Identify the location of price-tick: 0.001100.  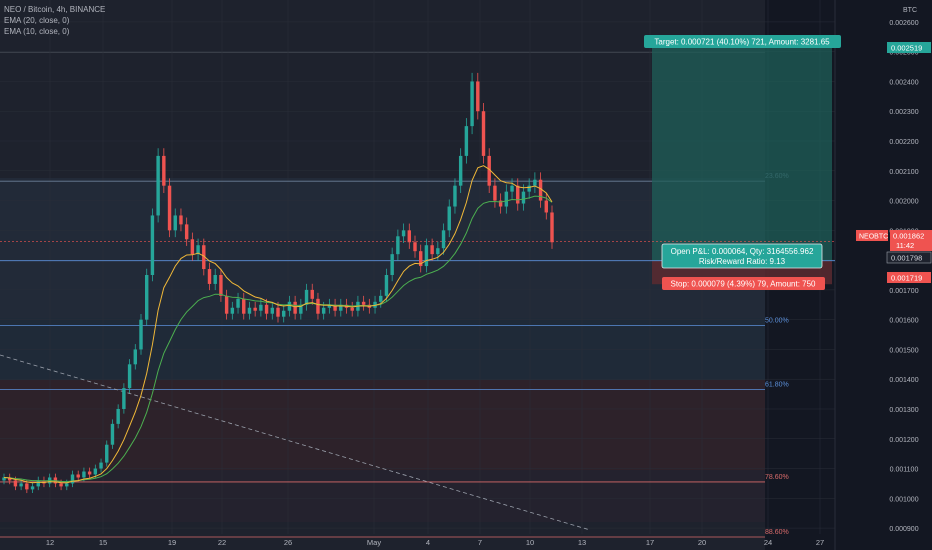
(904, 470).